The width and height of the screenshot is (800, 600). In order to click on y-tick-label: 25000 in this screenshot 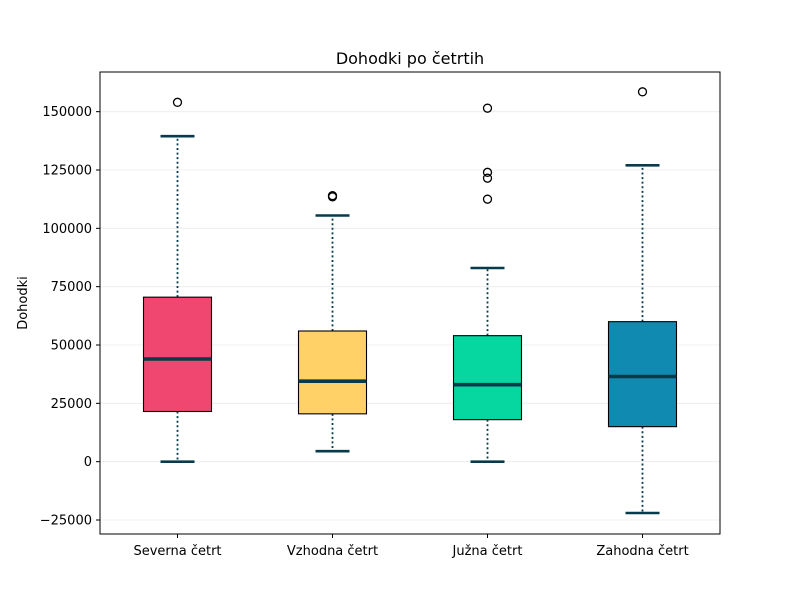, I will do `click(71, 404)`.